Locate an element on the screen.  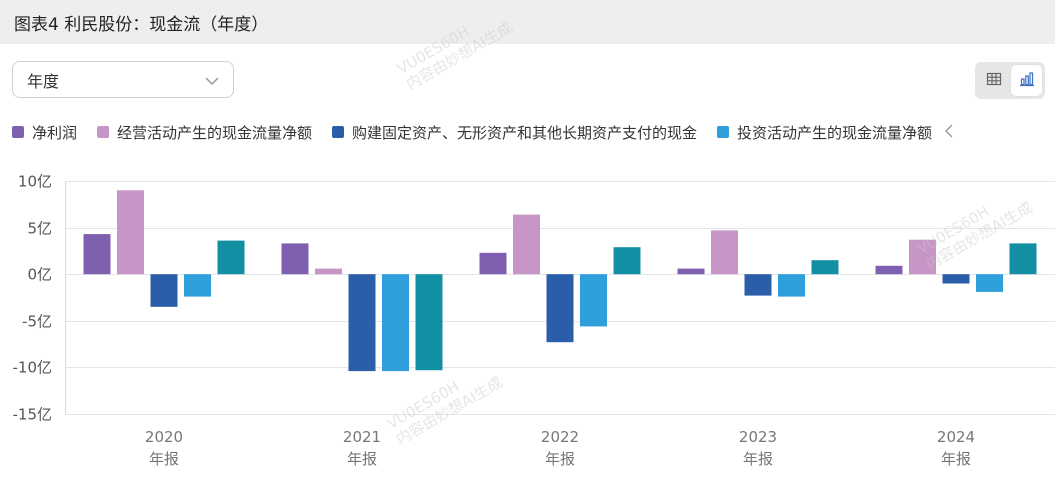
y-tick-label: 5亿 is located at coordinates (39, 229).